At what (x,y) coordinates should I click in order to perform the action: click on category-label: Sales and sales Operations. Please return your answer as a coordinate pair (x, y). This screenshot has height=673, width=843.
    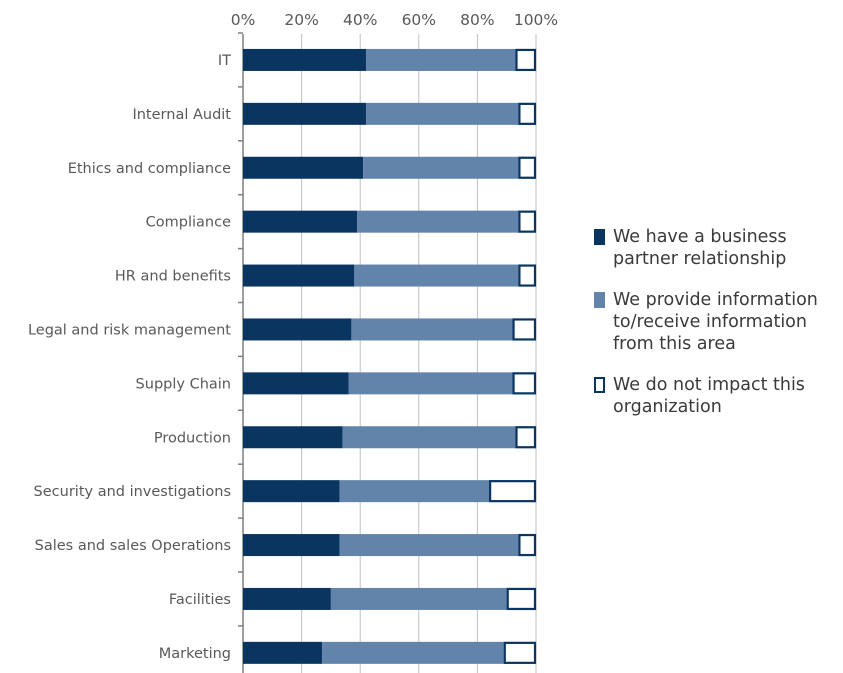
    Looking at the image, I should click on (133, 546).